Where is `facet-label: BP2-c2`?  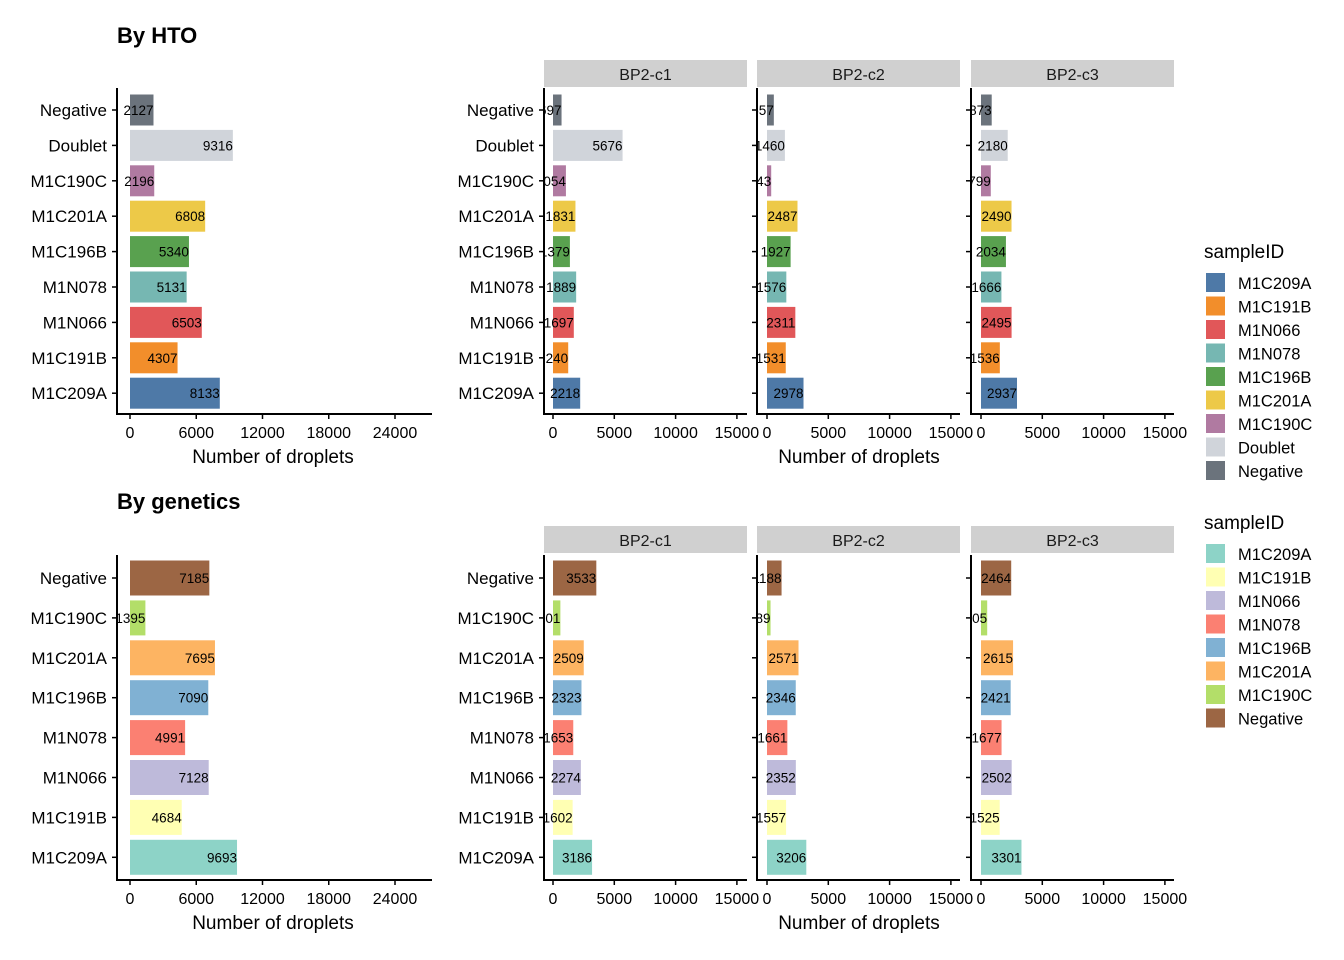
facet-label: BP2-c2 is located at coordinates (858, 75).